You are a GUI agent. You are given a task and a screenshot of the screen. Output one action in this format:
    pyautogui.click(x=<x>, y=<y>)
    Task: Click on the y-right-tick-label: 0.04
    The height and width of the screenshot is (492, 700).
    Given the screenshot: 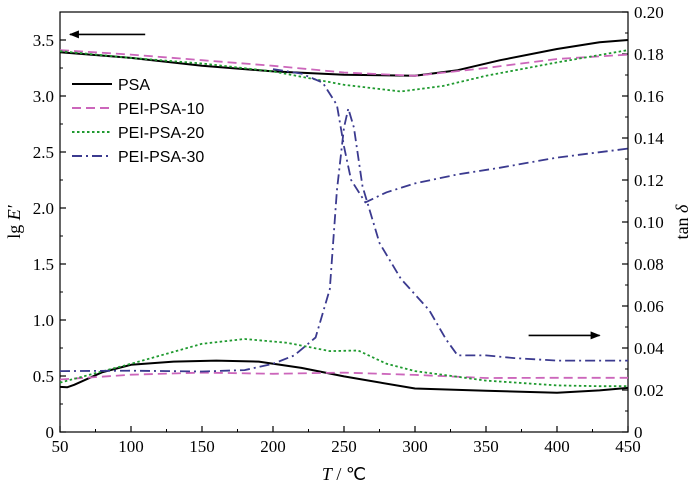 What is the action you would take?
    pyautogui.click(x=649, y=348)
    